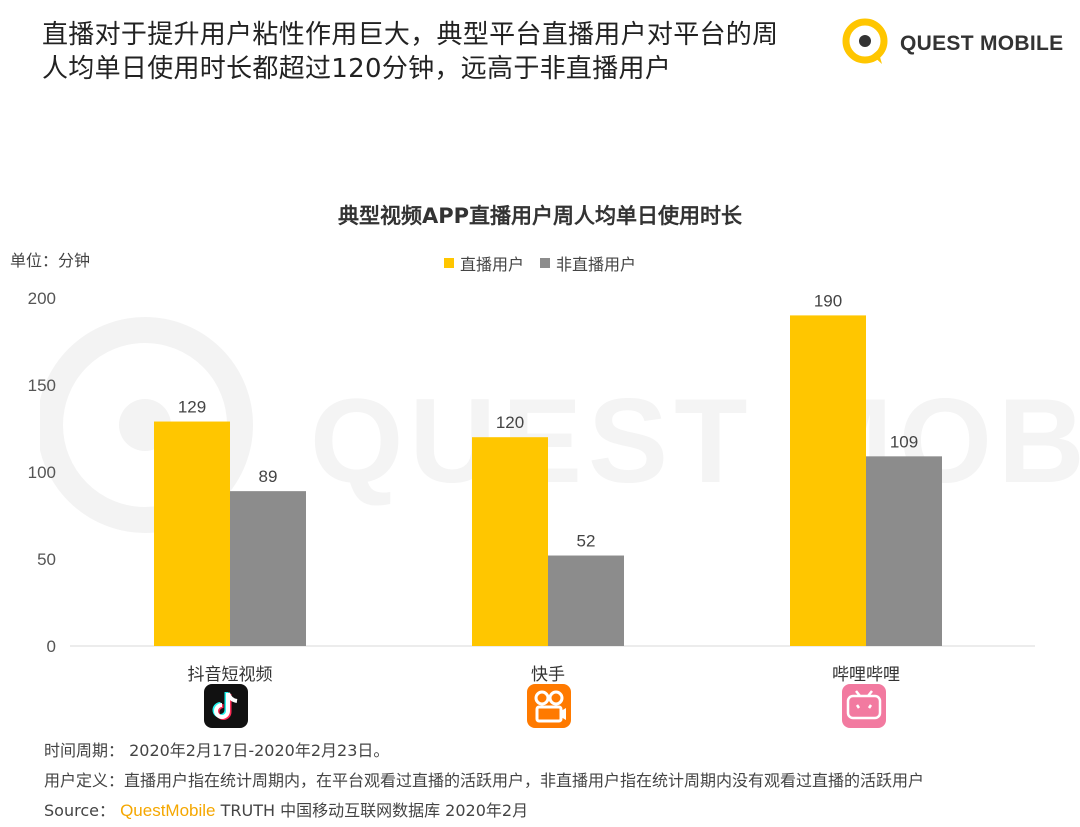 The height and width of the screenshot is (827, 1080). I want to click on source-brand: QuestMobile, so click(168, 810).